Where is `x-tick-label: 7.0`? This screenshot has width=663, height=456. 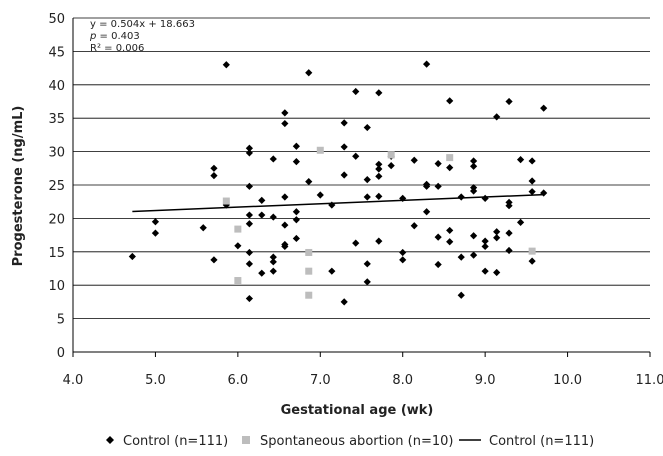
x-tick-label: 7.0 is located at coordinates (320, 380).